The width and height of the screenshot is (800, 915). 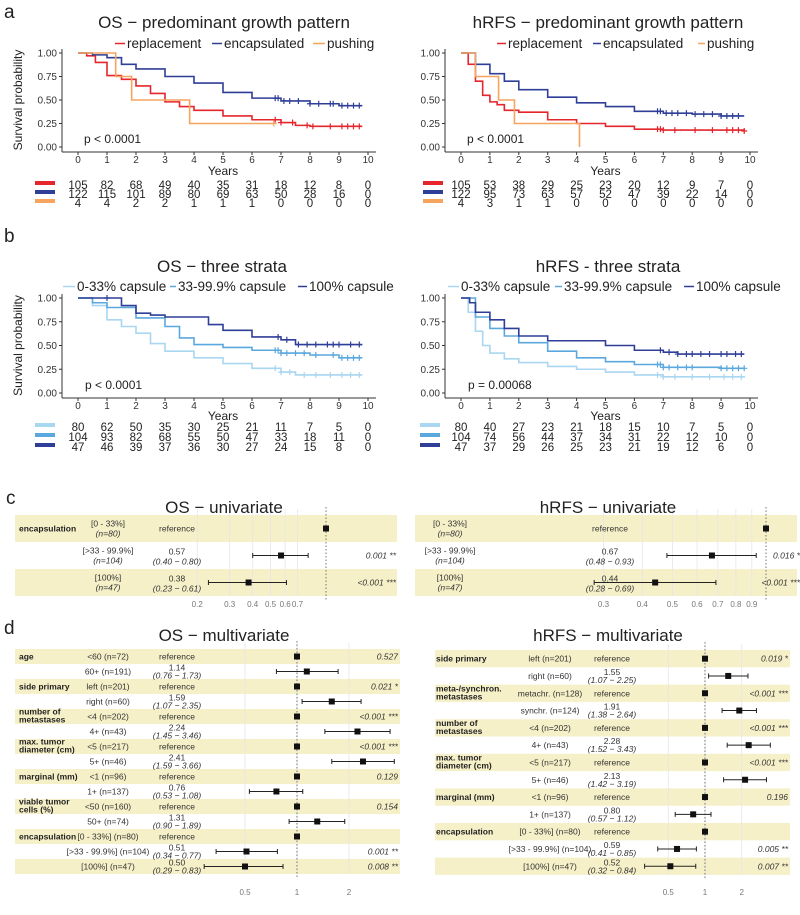 I want to click on y-tick-label: 0.25, so click(x=431, y=370).